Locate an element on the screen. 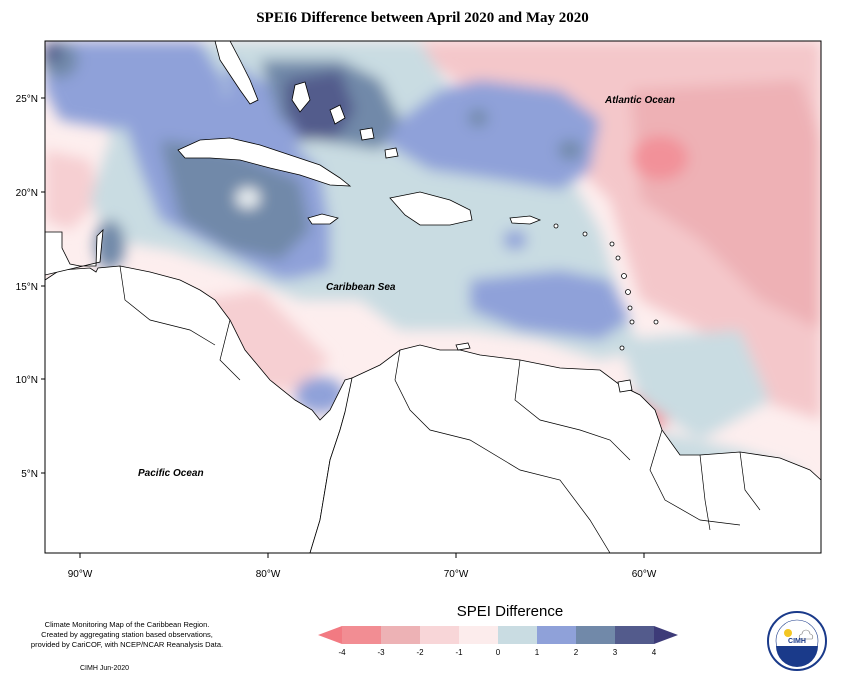 Image resolution: width=845 pixels, height=684 pixels. atlantic-ocean-label: Atlantic Ocean is located at coordinates (639, 100).